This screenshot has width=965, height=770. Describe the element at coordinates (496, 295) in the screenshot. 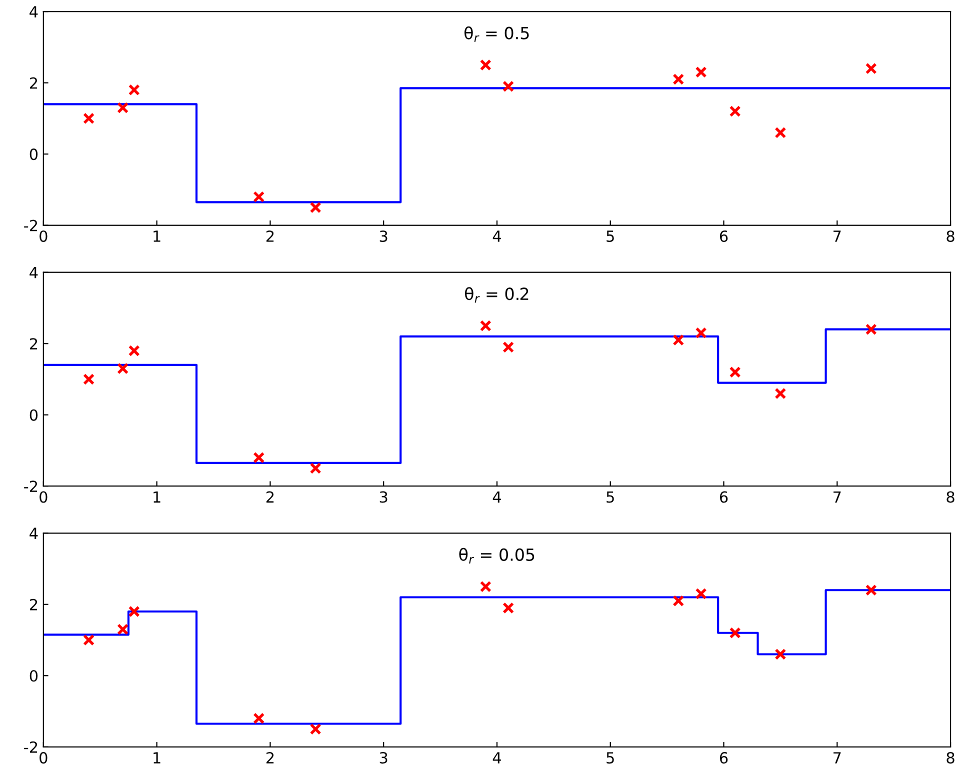

I see `text: θ$_{r}$ = 0.2` at that location.